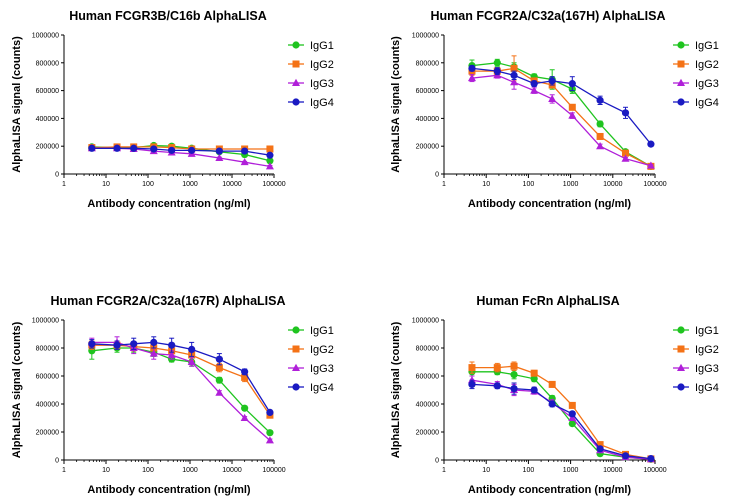  I want to click on series-igg2, so click(561, 412).